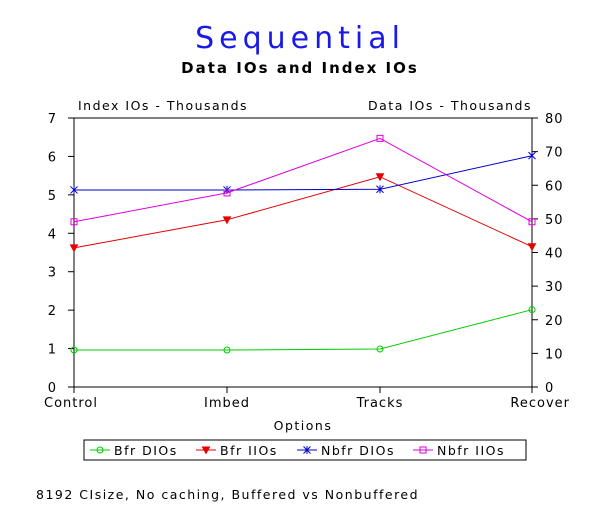  I want to click on x-axis: Control Imbed Tracks Recover, so click(307, 399).